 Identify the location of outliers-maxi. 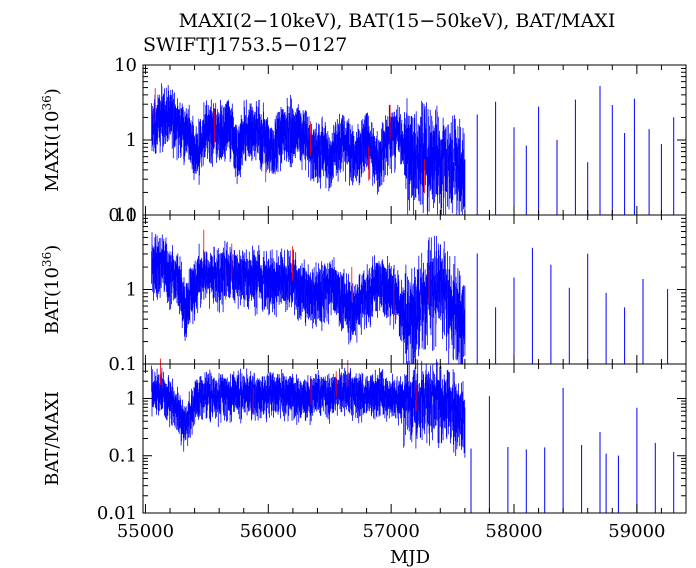
(299, 141).